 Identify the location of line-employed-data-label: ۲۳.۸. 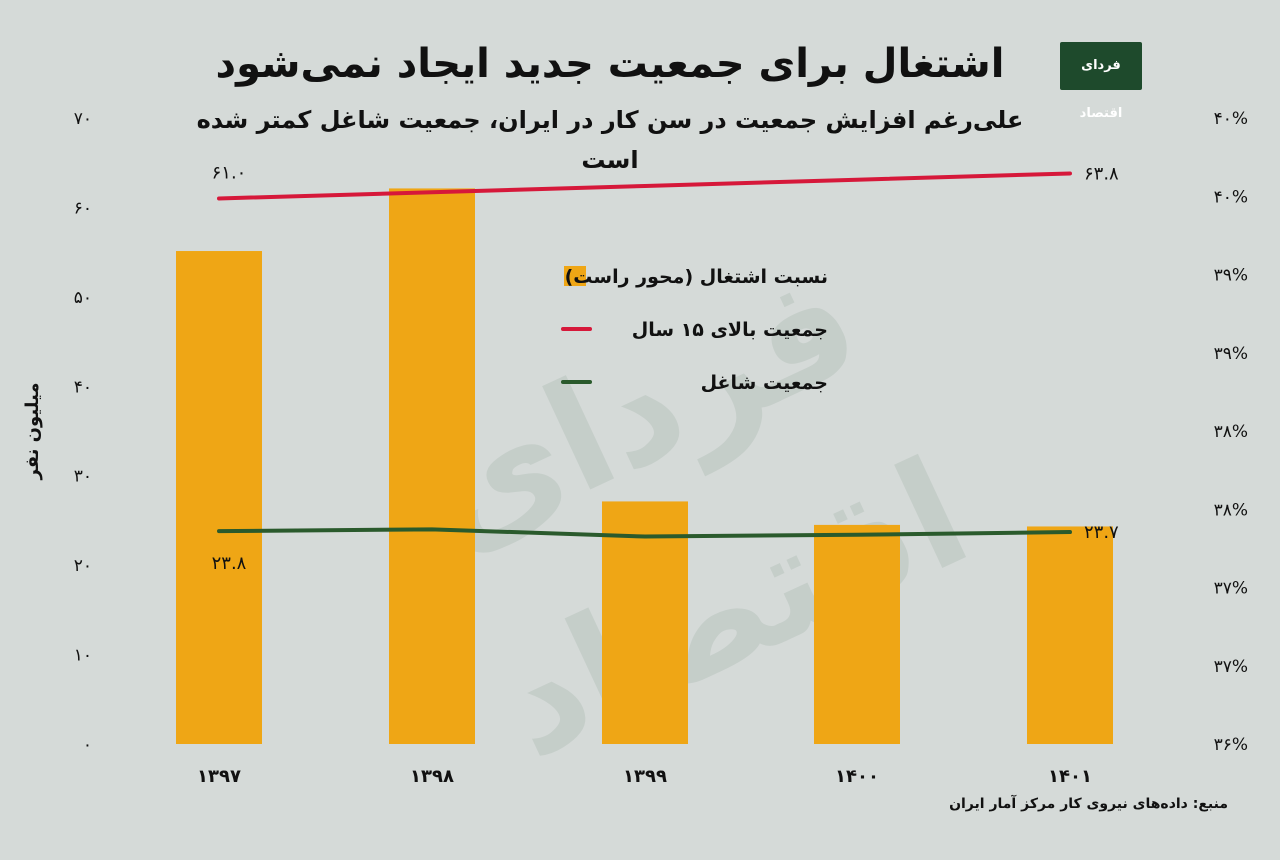
(229, 563).